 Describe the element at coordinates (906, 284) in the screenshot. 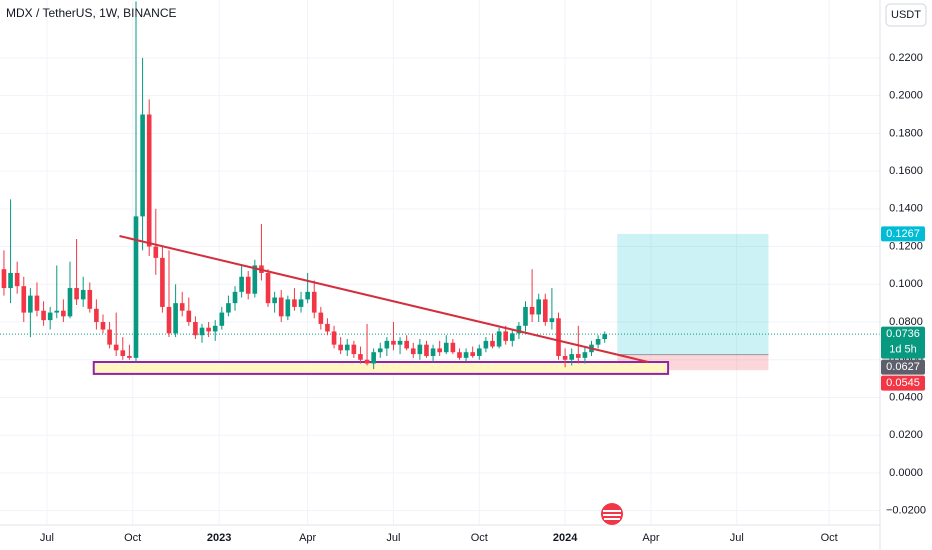

I see `y-tick-label: 0.1000` at that location.